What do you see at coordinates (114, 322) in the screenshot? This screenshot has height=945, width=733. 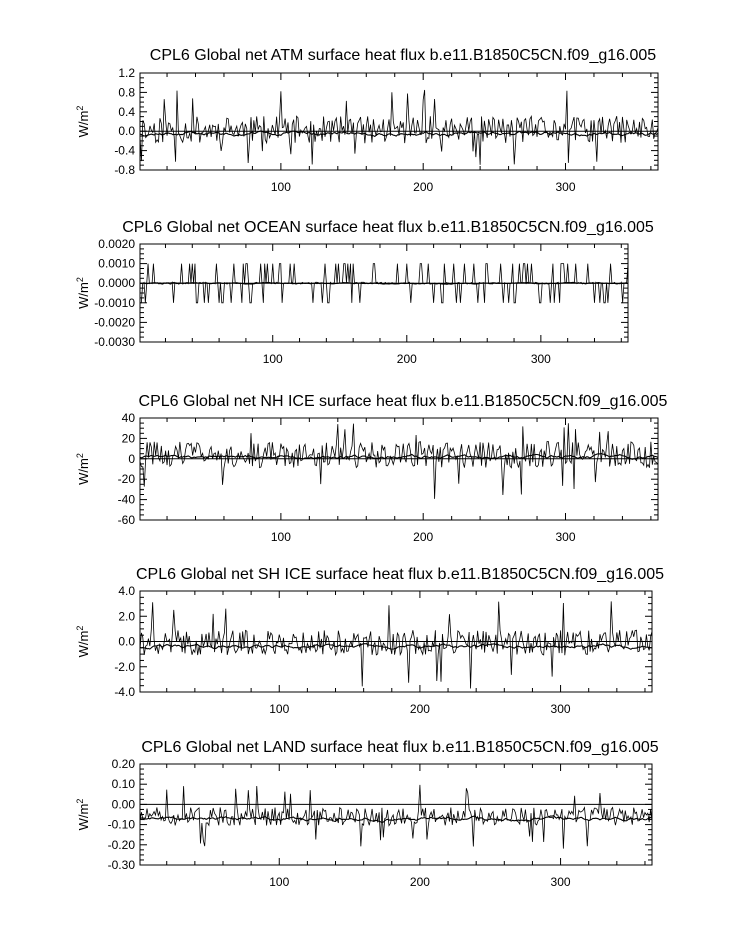 I see `y-tick-label: -0.0020` at bounding box center [114, 322].